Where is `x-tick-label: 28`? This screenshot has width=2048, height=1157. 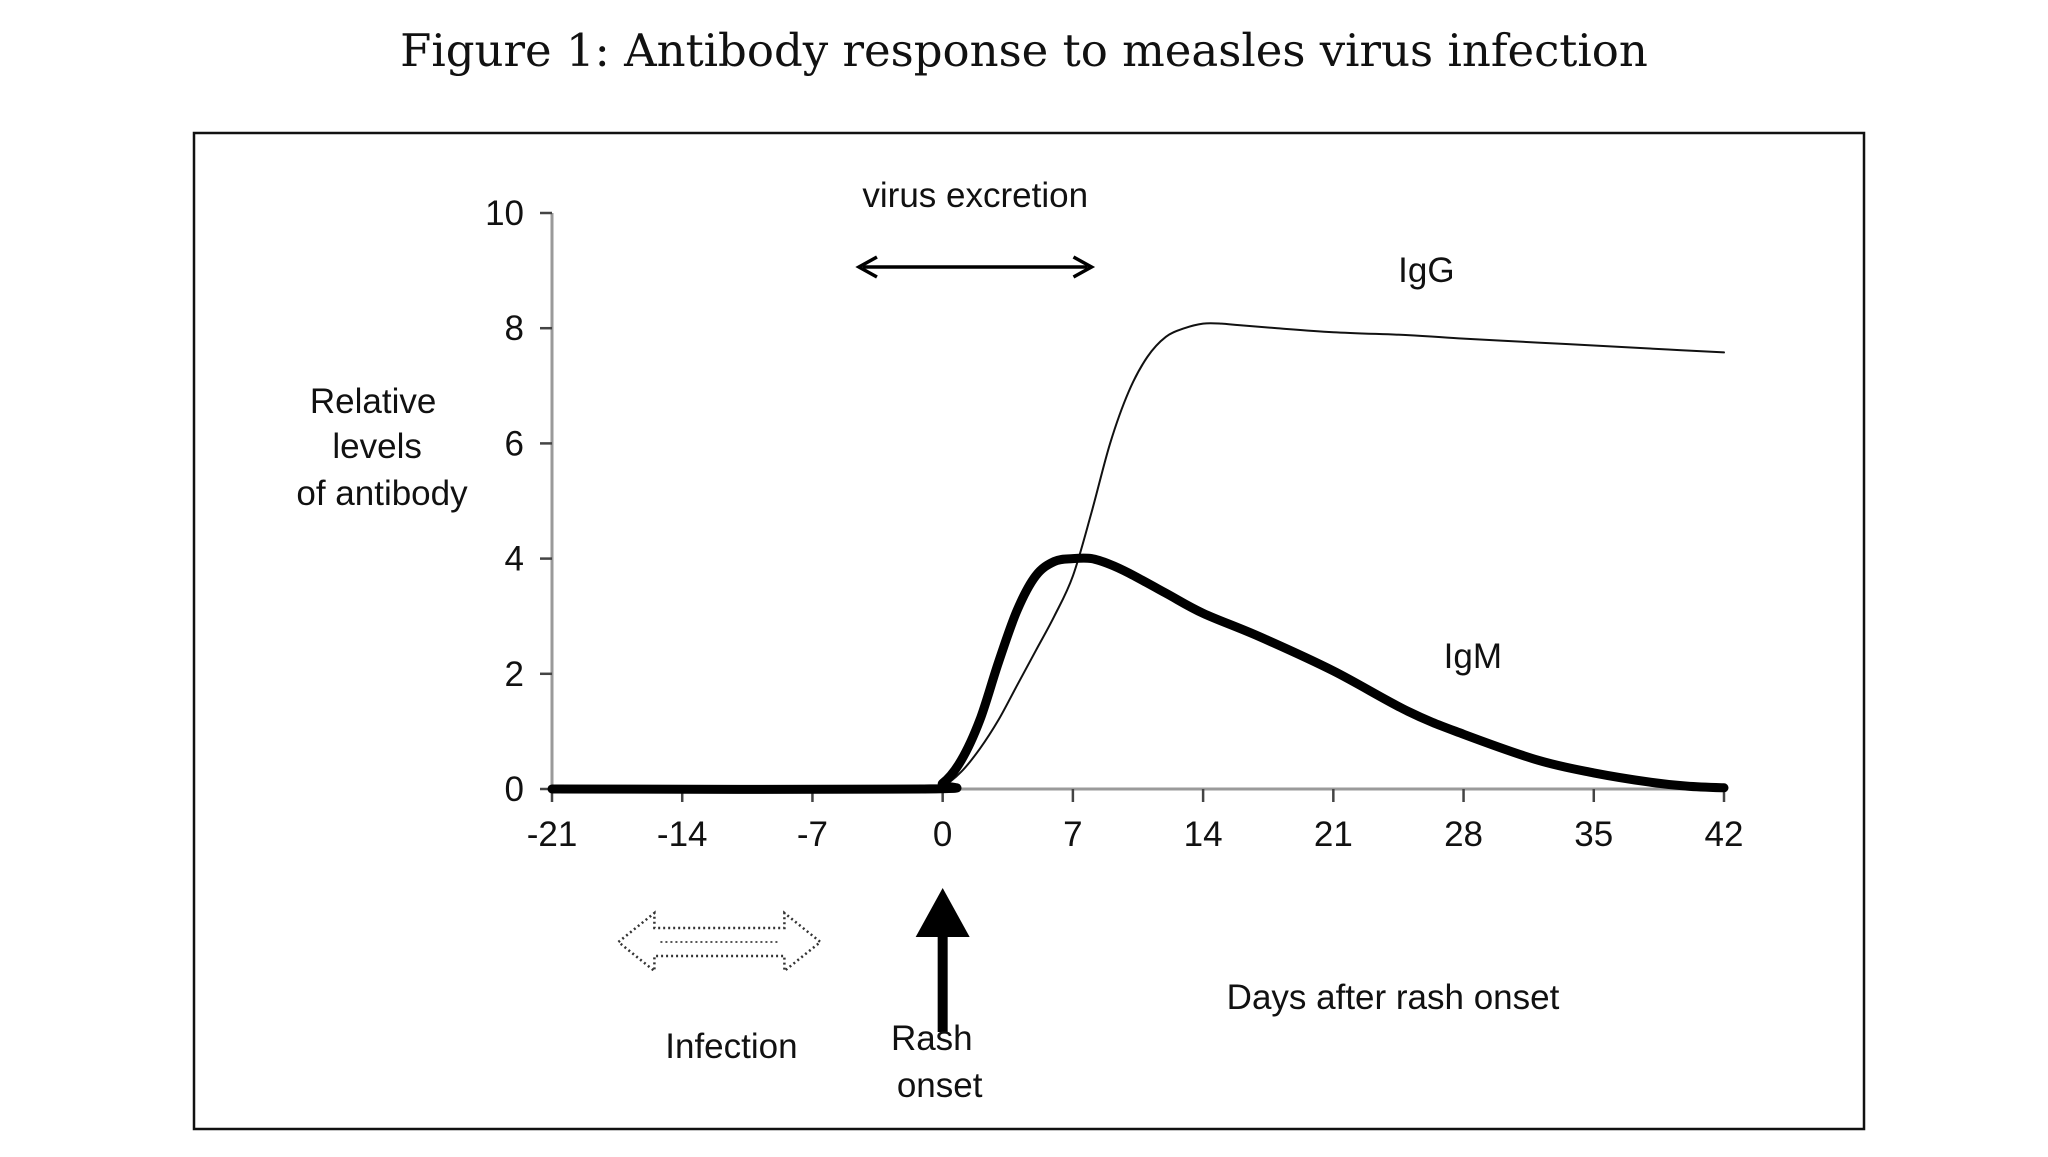 x-tick-label: 28 is located at coordinates (1463, 834).